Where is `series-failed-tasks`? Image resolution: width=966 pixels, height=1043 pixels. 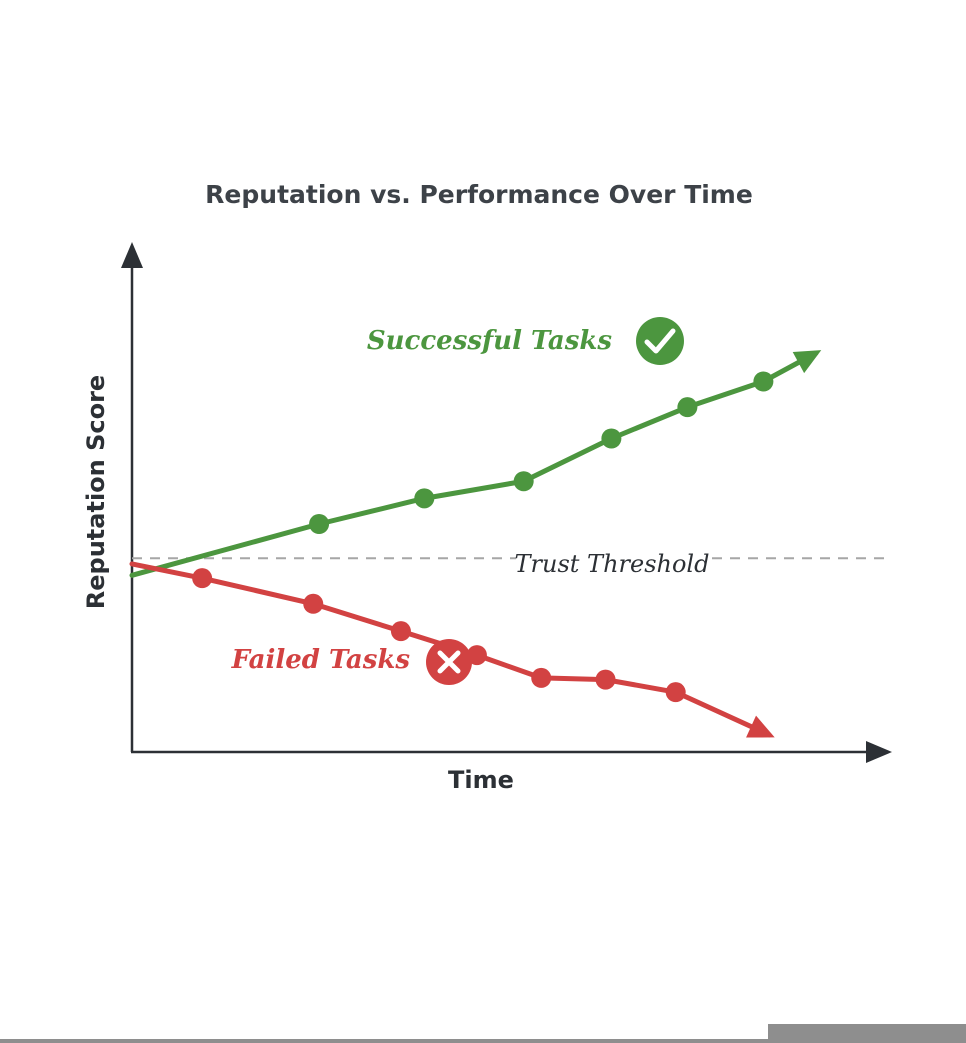 series-failed-tasks is located at coordinates (452, 649).